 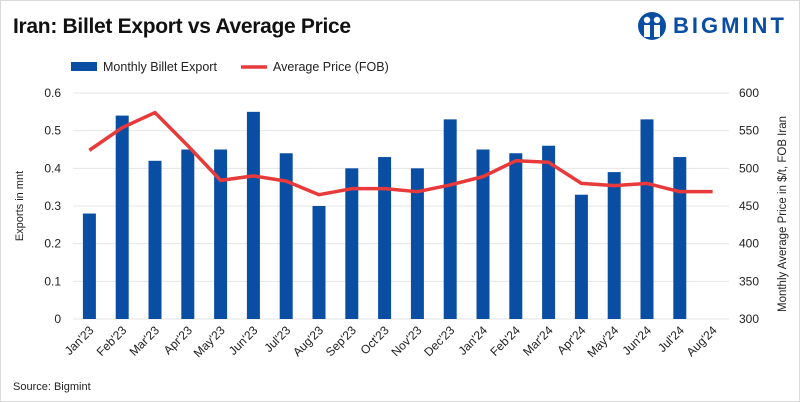 What do you see at coordinates (57, 319) in the screenshot?
I see `y-tick-label: 0` at bounding box center [57, 319].